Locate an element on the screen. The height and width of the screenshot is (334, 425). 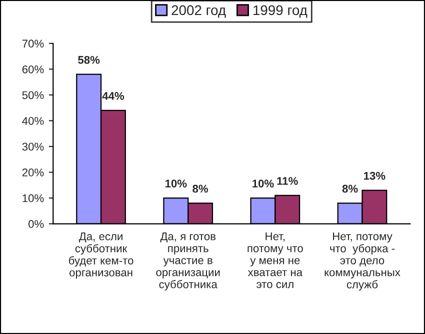
y-tick-label: 20% is located at coordinates (33, 172).